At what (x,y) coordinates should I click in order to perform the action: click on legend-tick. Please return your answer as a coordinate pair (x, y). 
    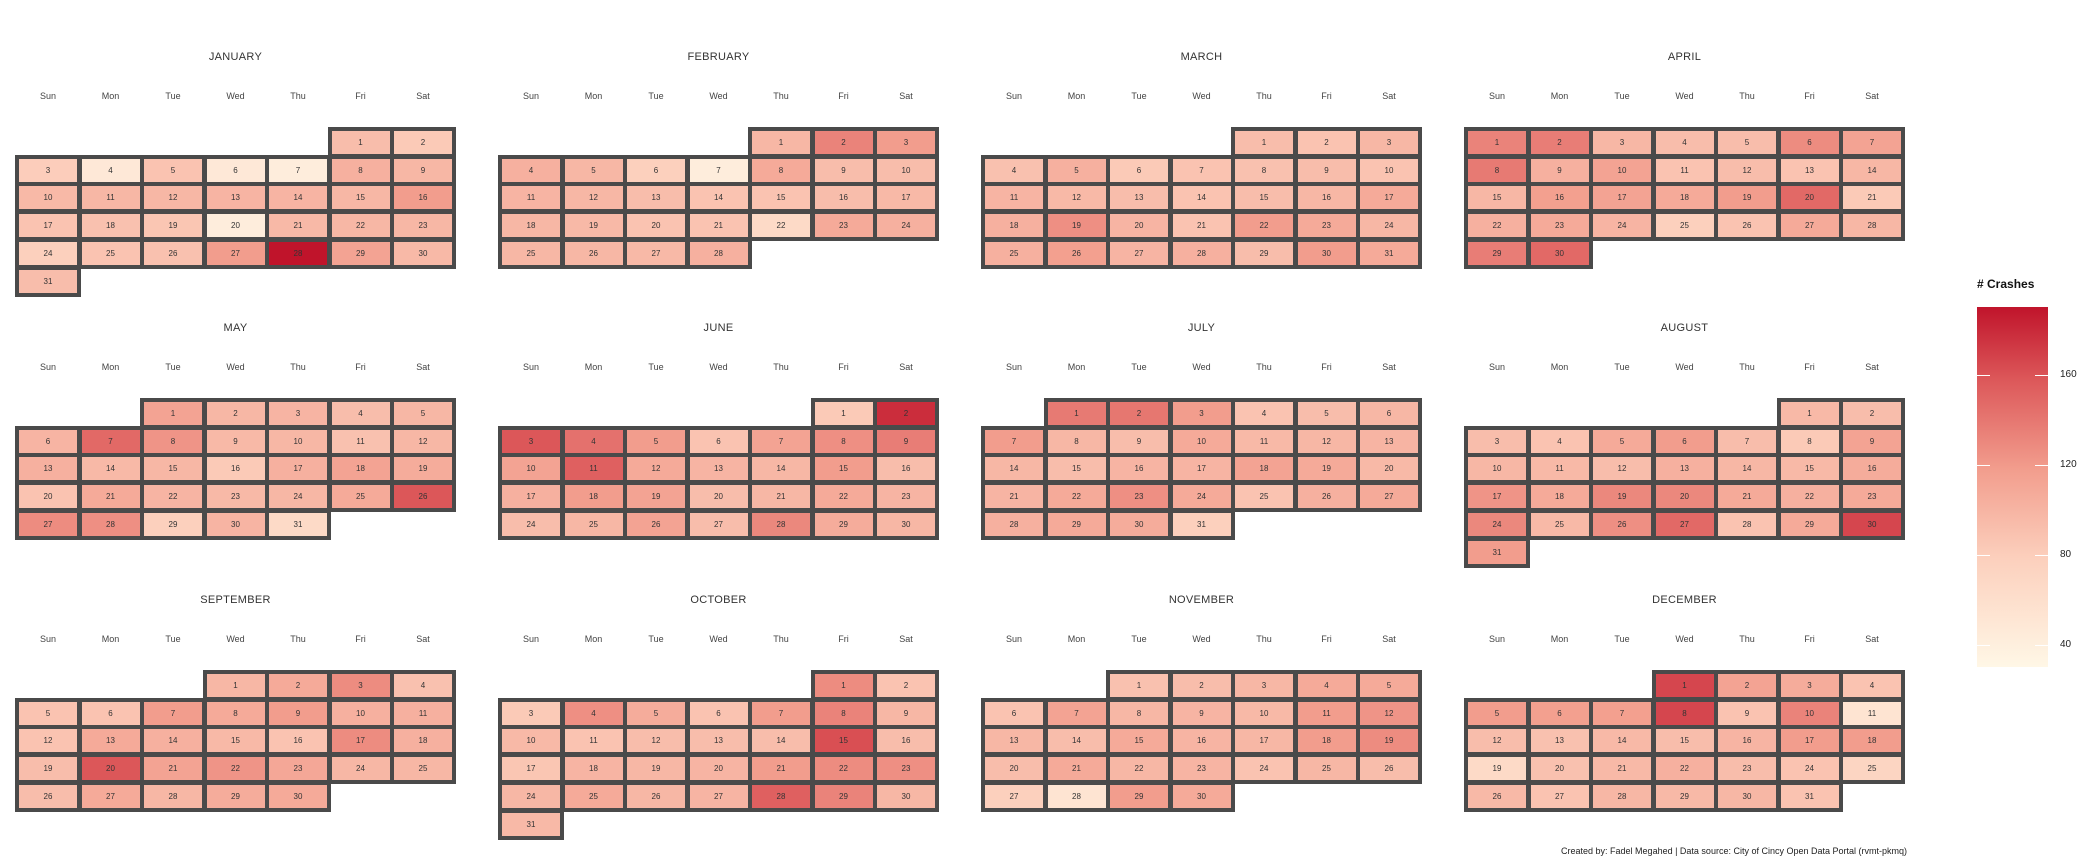
    Looking at the image, I should click on (2012, 645).